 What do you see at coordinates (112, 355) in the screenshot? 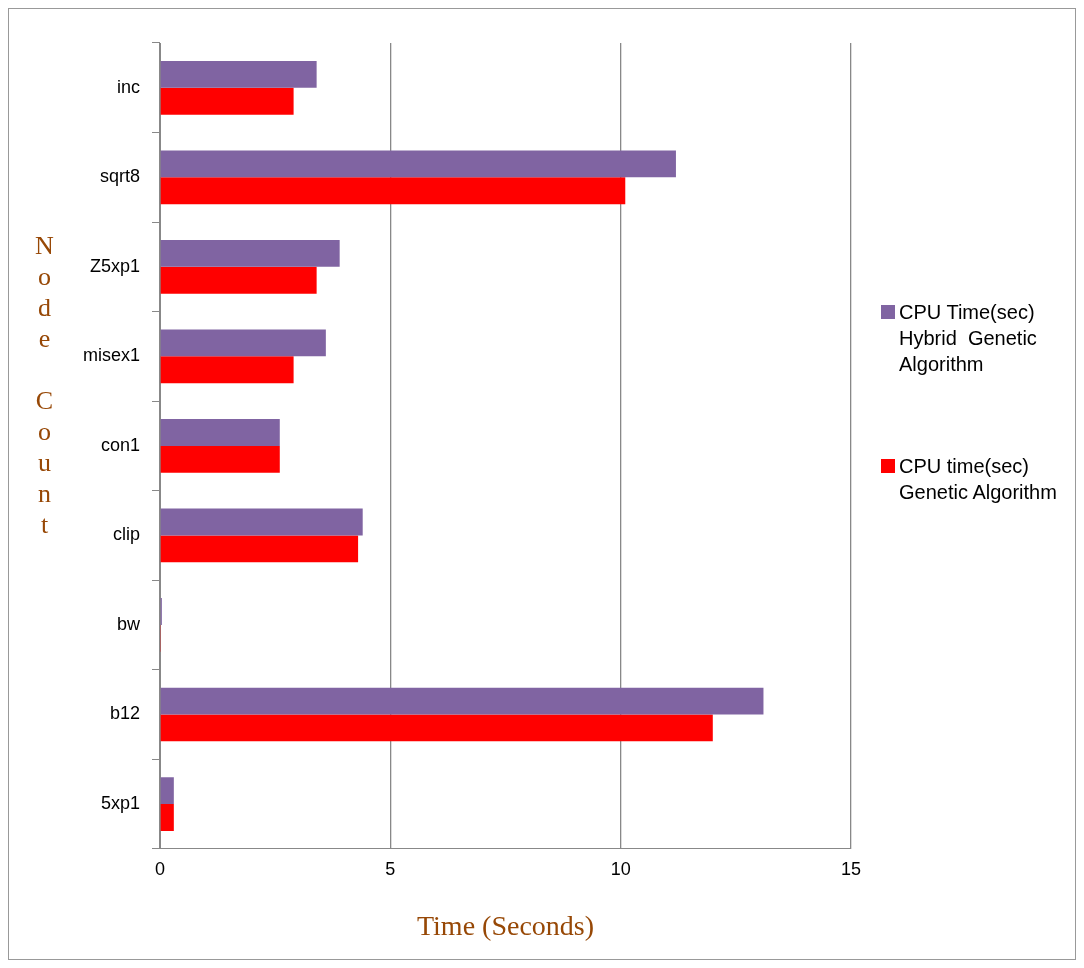
I see `y-tick-label: misex1` at bounding box center [112, 355].